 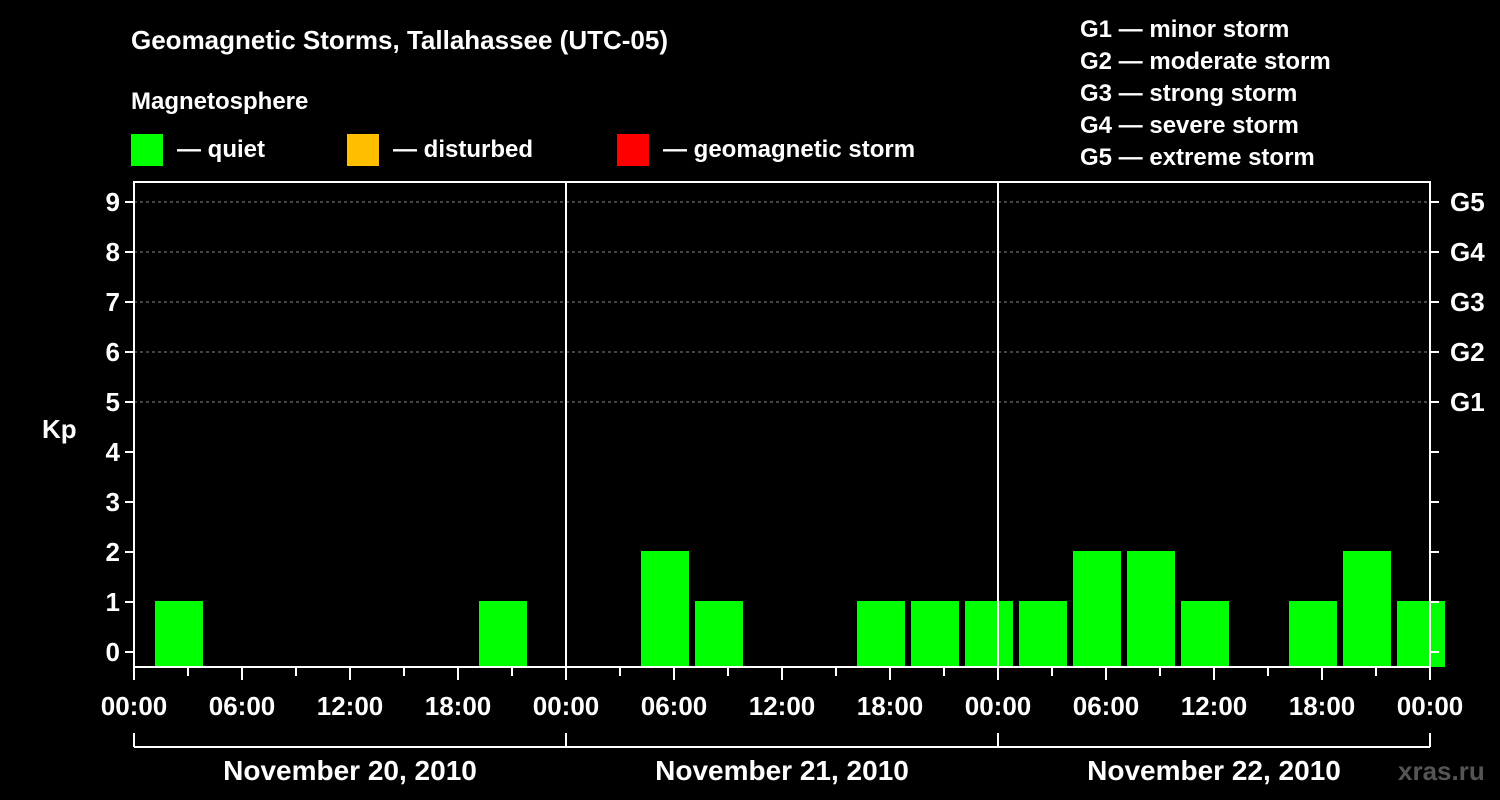 What do you see at coordinates (1214, 770) in the screenshot?
I see `day-label: November 22, 2010` at bounding box center [1214, 770].